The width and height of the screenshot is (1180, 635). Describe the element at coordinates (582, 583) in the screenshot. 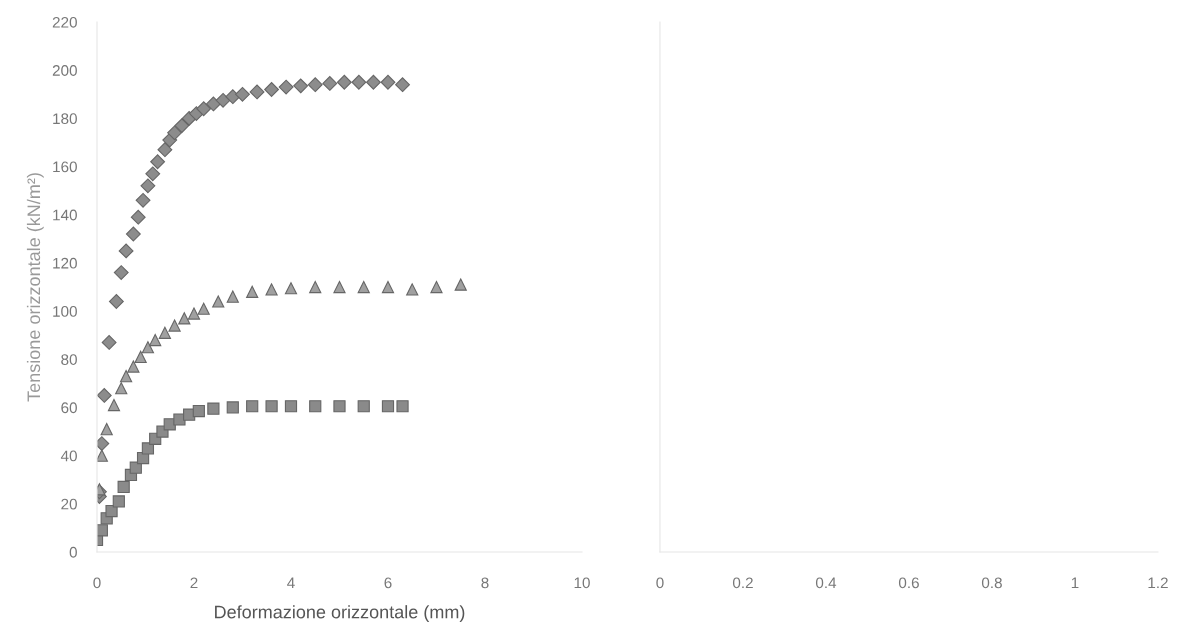

I see `x-tick-label: 10` at that location.